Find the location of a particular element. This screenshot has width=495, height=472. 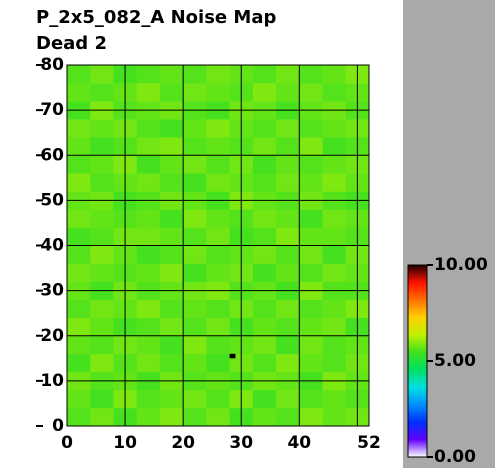

x-tick-label: 20 is located at coordinates (183, 443).